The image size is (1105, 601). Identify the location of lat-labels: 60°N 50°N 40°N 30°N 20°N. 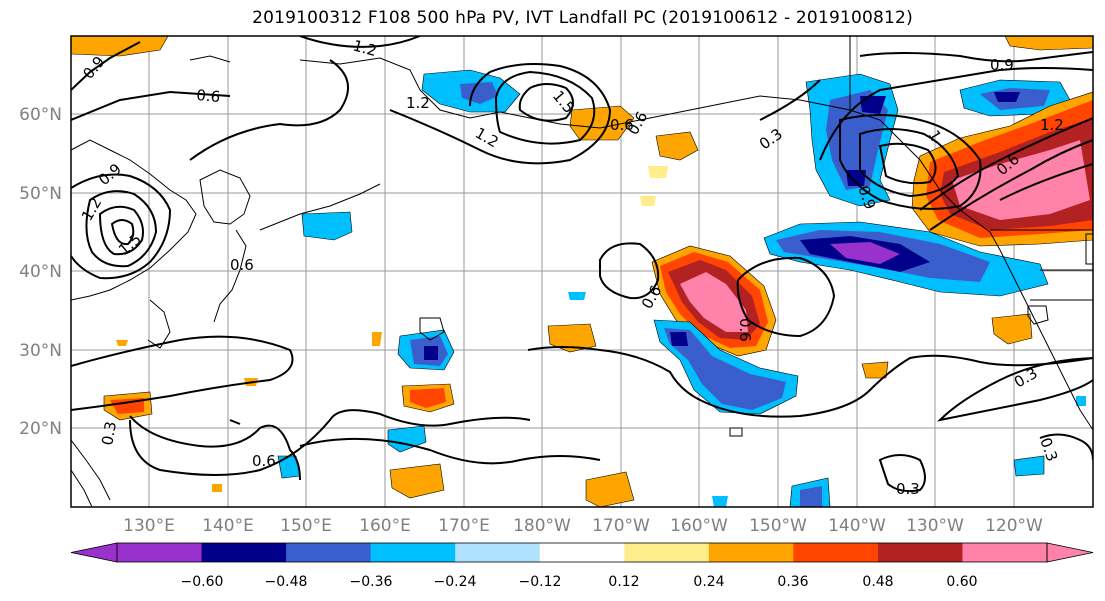
(40, 272).